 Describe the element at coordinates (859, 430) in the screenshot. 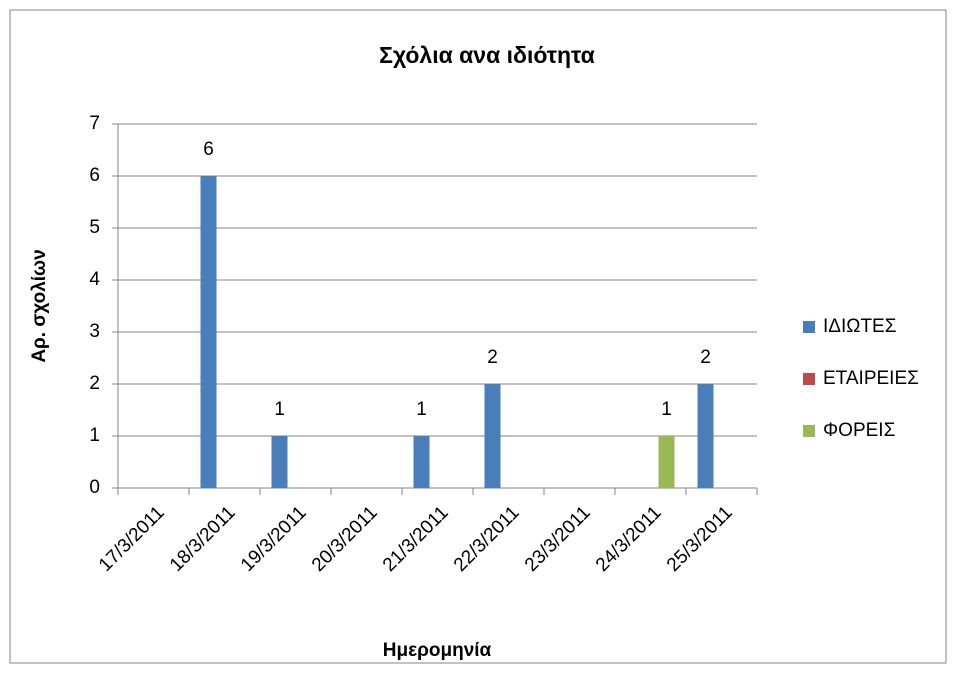

I see `legend-label: ΦΟΡΕΙΣ` at that location.